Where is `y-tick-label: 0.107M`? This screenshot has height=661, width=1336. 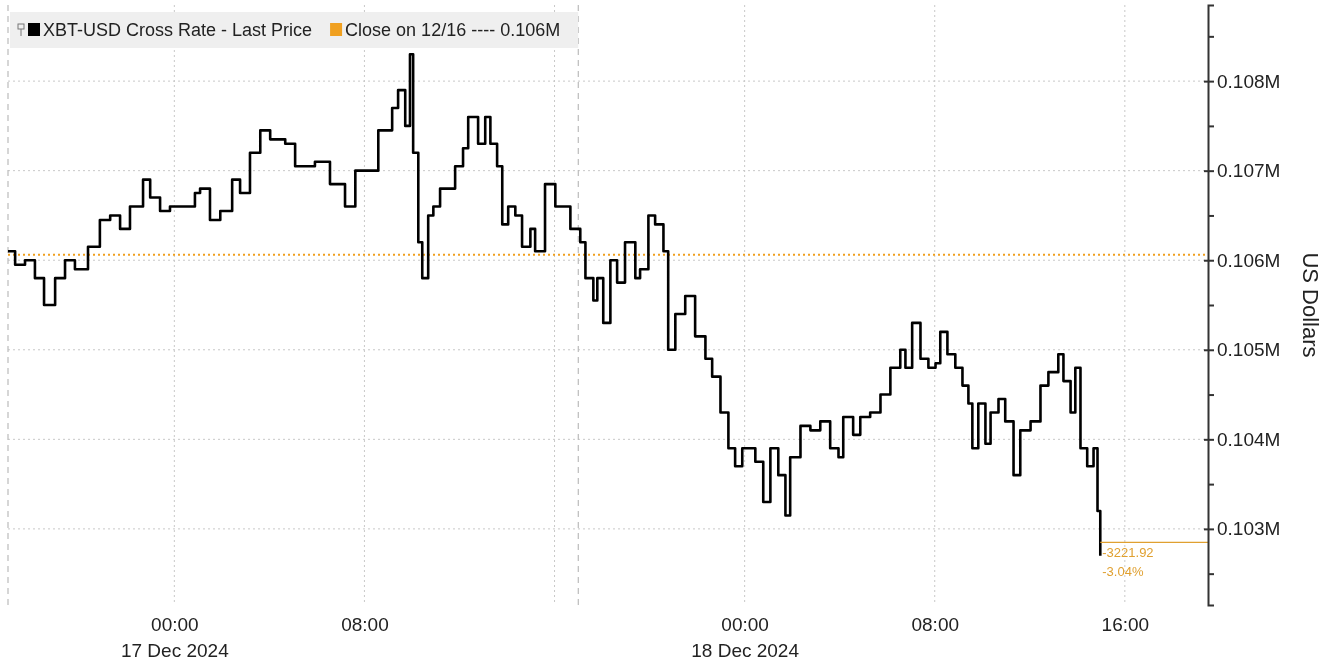 y-tick-label: 0.107M is located at coordinates (1249, 171).